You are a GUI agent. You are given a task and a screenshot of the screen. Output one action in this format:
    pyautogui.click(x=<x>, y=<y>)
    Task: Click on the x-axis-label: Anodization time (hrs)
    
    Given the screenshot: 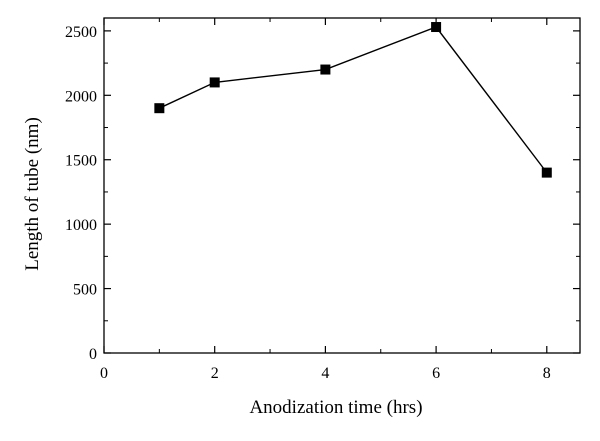 What is the action you would take?
    pyautogui.click(x=335, y=407)
    